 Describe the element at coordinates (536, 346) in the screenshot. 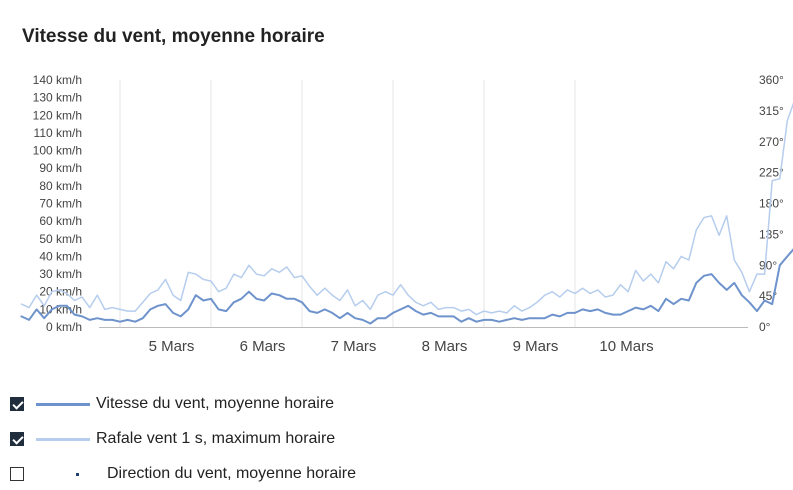

I see `x-tick-label: 9 Mars` at that location.